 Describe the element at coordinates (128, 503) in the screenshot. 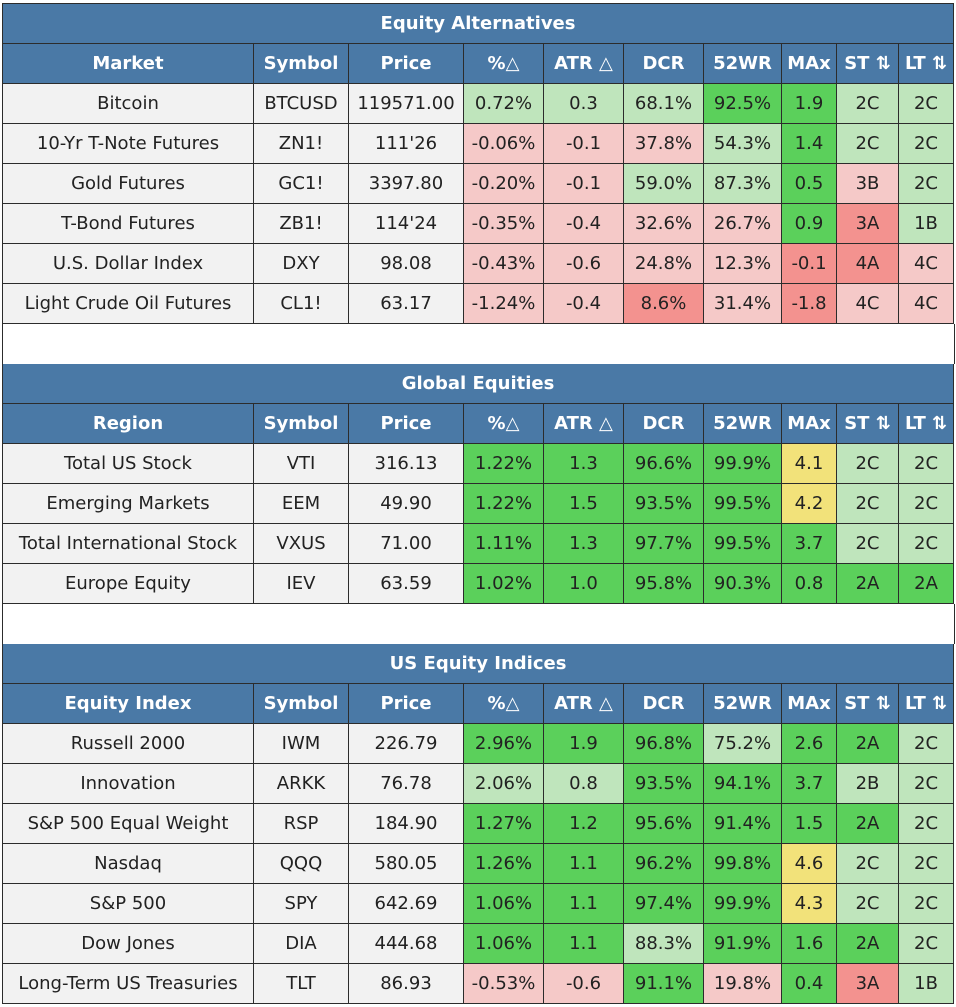

I see `cell-market: Emerging Markets` at that location.